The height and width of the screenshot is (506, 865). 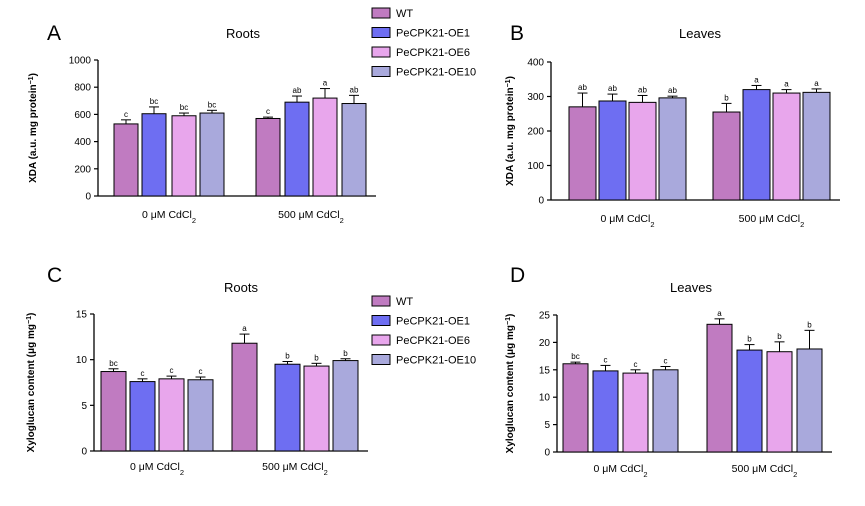 What do you see at coordinates (517, 275) in the screenshot?
I see `panel-letter: D` at bounding box center [517, 275].